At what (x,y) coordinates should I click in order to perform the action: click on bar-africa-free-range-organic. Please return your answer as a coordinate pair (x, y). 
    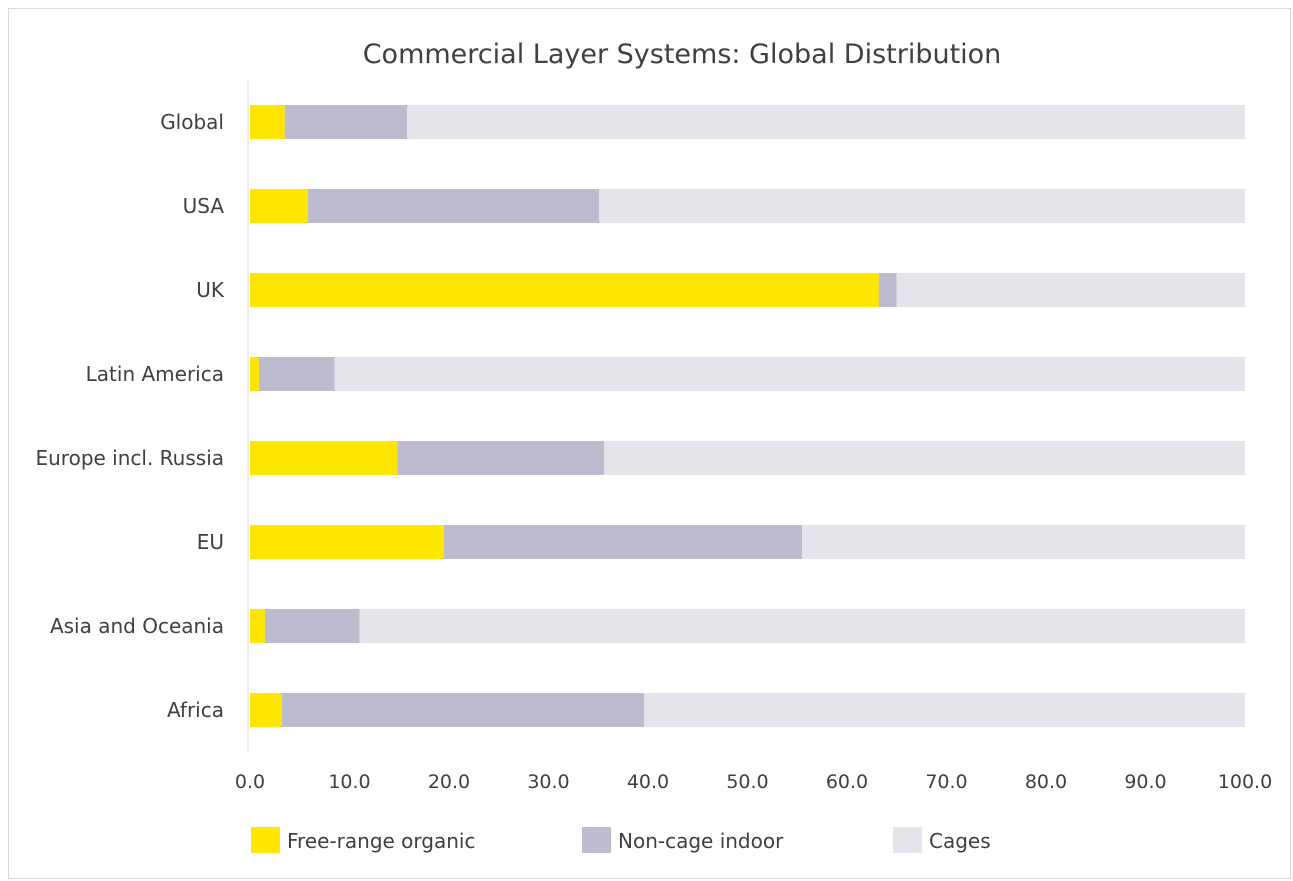
    Looking at the image, I should click on (266, 710).